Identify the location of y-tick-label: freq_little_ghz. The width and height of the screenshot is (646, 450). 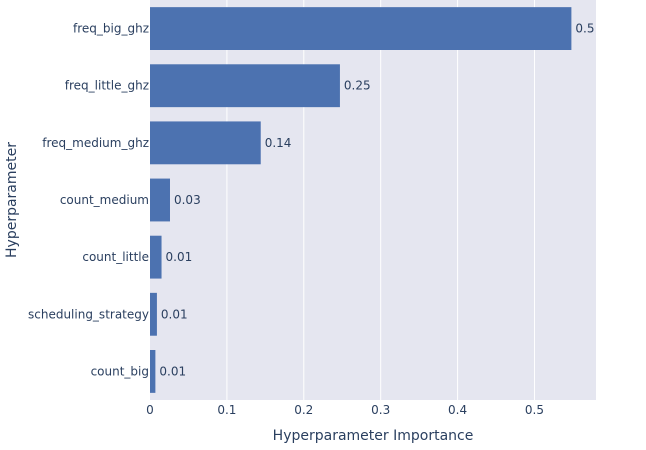
(107, 86).